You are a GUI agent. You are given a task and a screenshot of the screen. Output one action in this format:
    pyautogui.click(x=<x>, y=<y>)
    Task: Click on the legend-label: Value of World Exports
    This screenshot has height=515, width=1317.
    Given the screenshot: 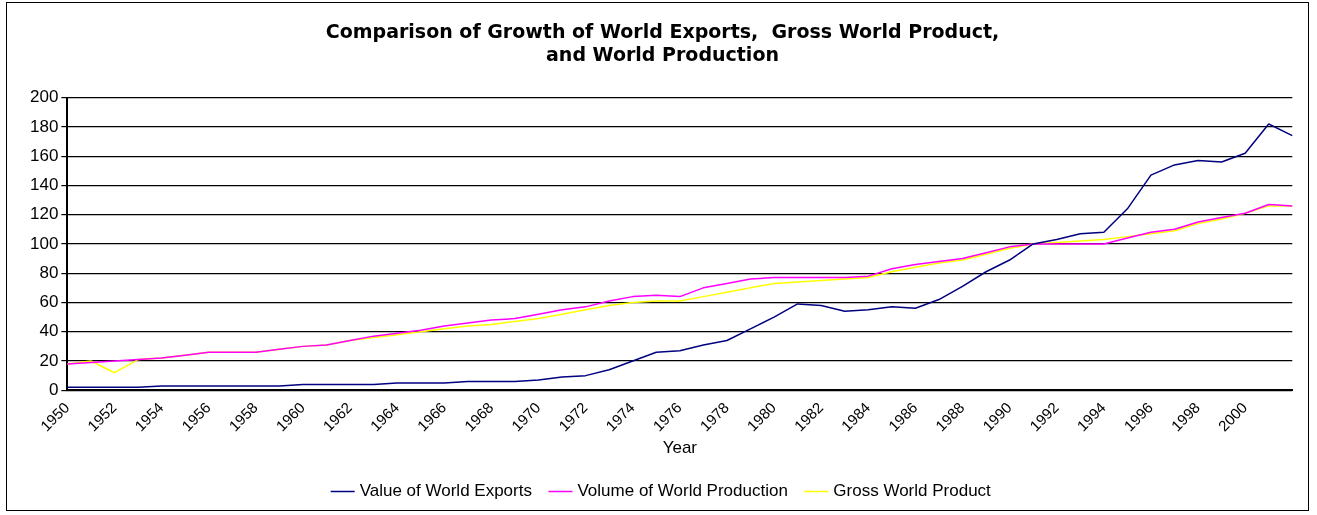 What is the action you would take?
    pyautogui.click(x=445, y=491)
    